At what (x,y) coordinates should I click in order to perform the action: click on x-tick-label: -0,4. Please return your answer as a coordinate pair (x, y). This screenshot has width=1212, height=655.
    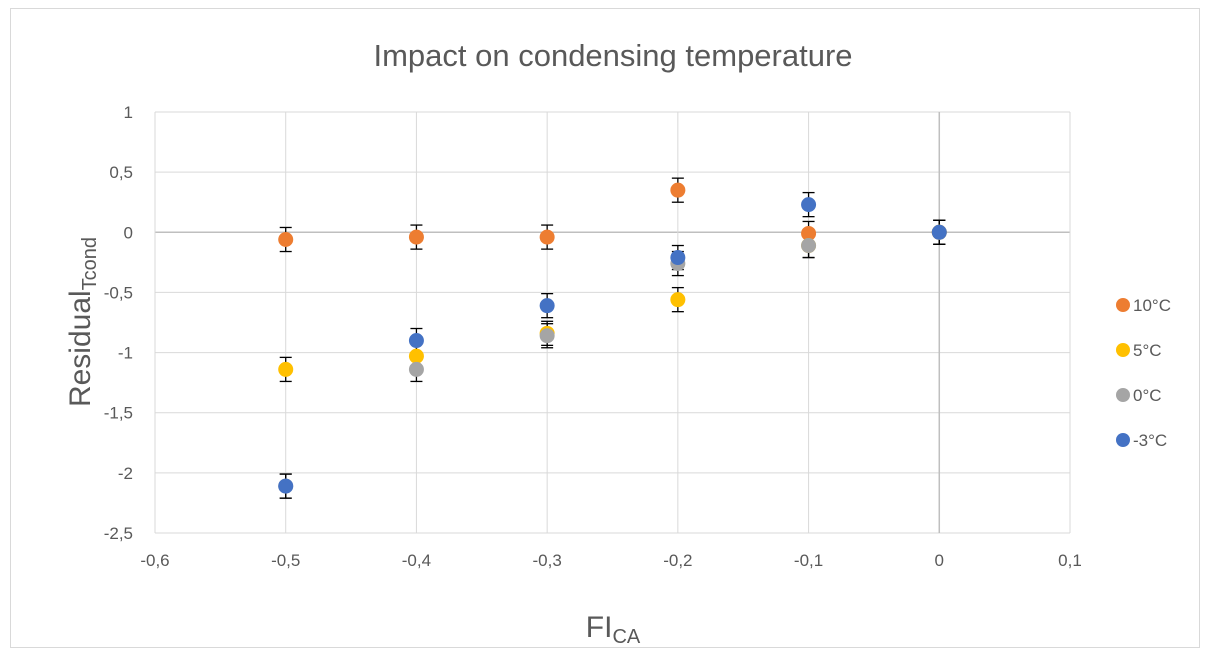
    Looking at the image, I should click on (416, 560).